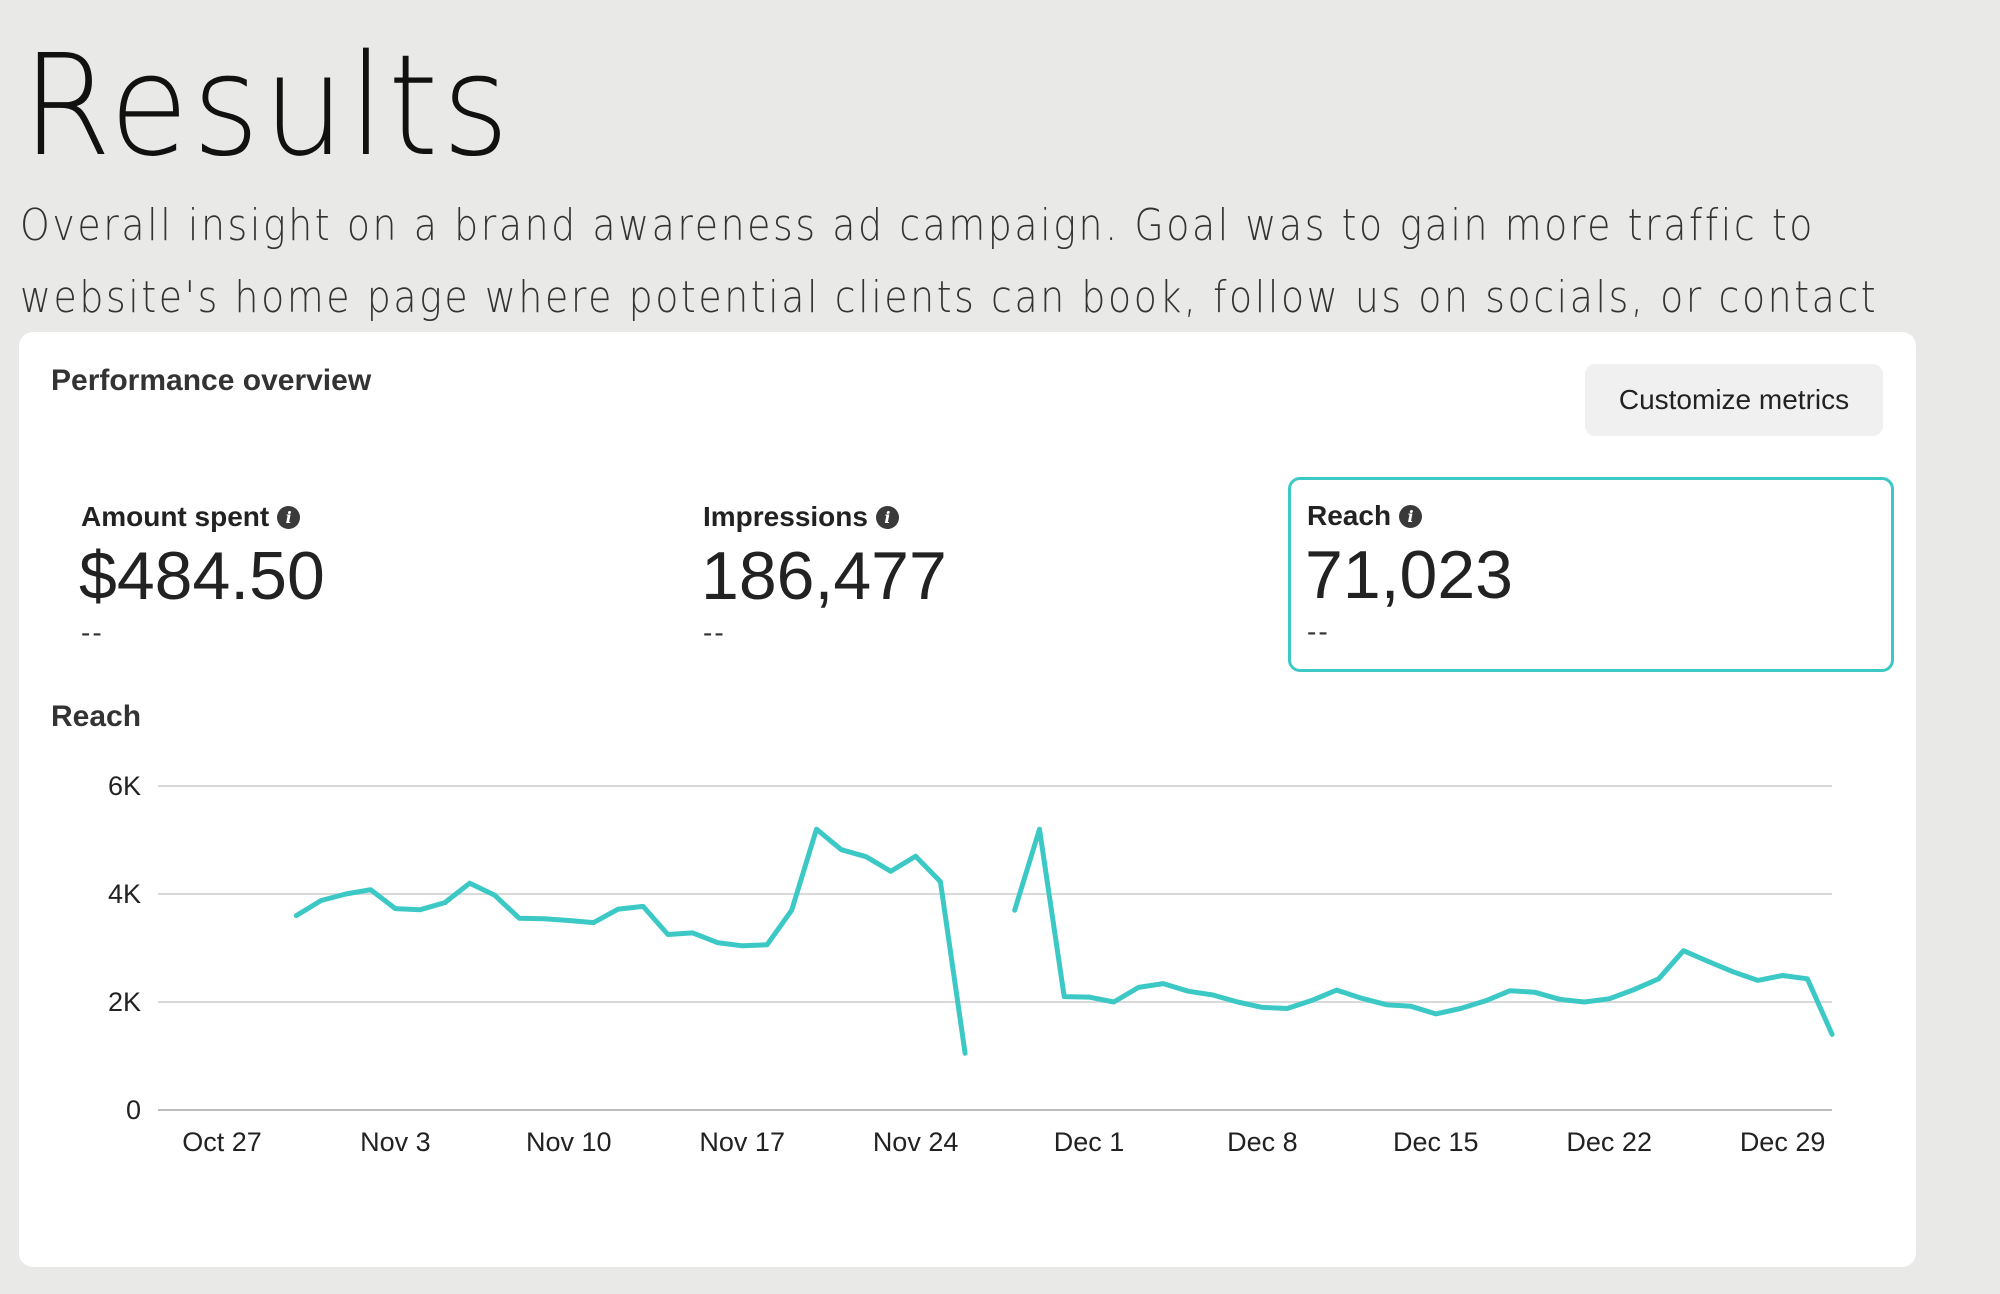 The image size is (2000, 1294). What do you see at coordinates (222, 1142) in the screenshot?
I see `x-tick-label: Oct 27` at bounding box center [222, 1142].